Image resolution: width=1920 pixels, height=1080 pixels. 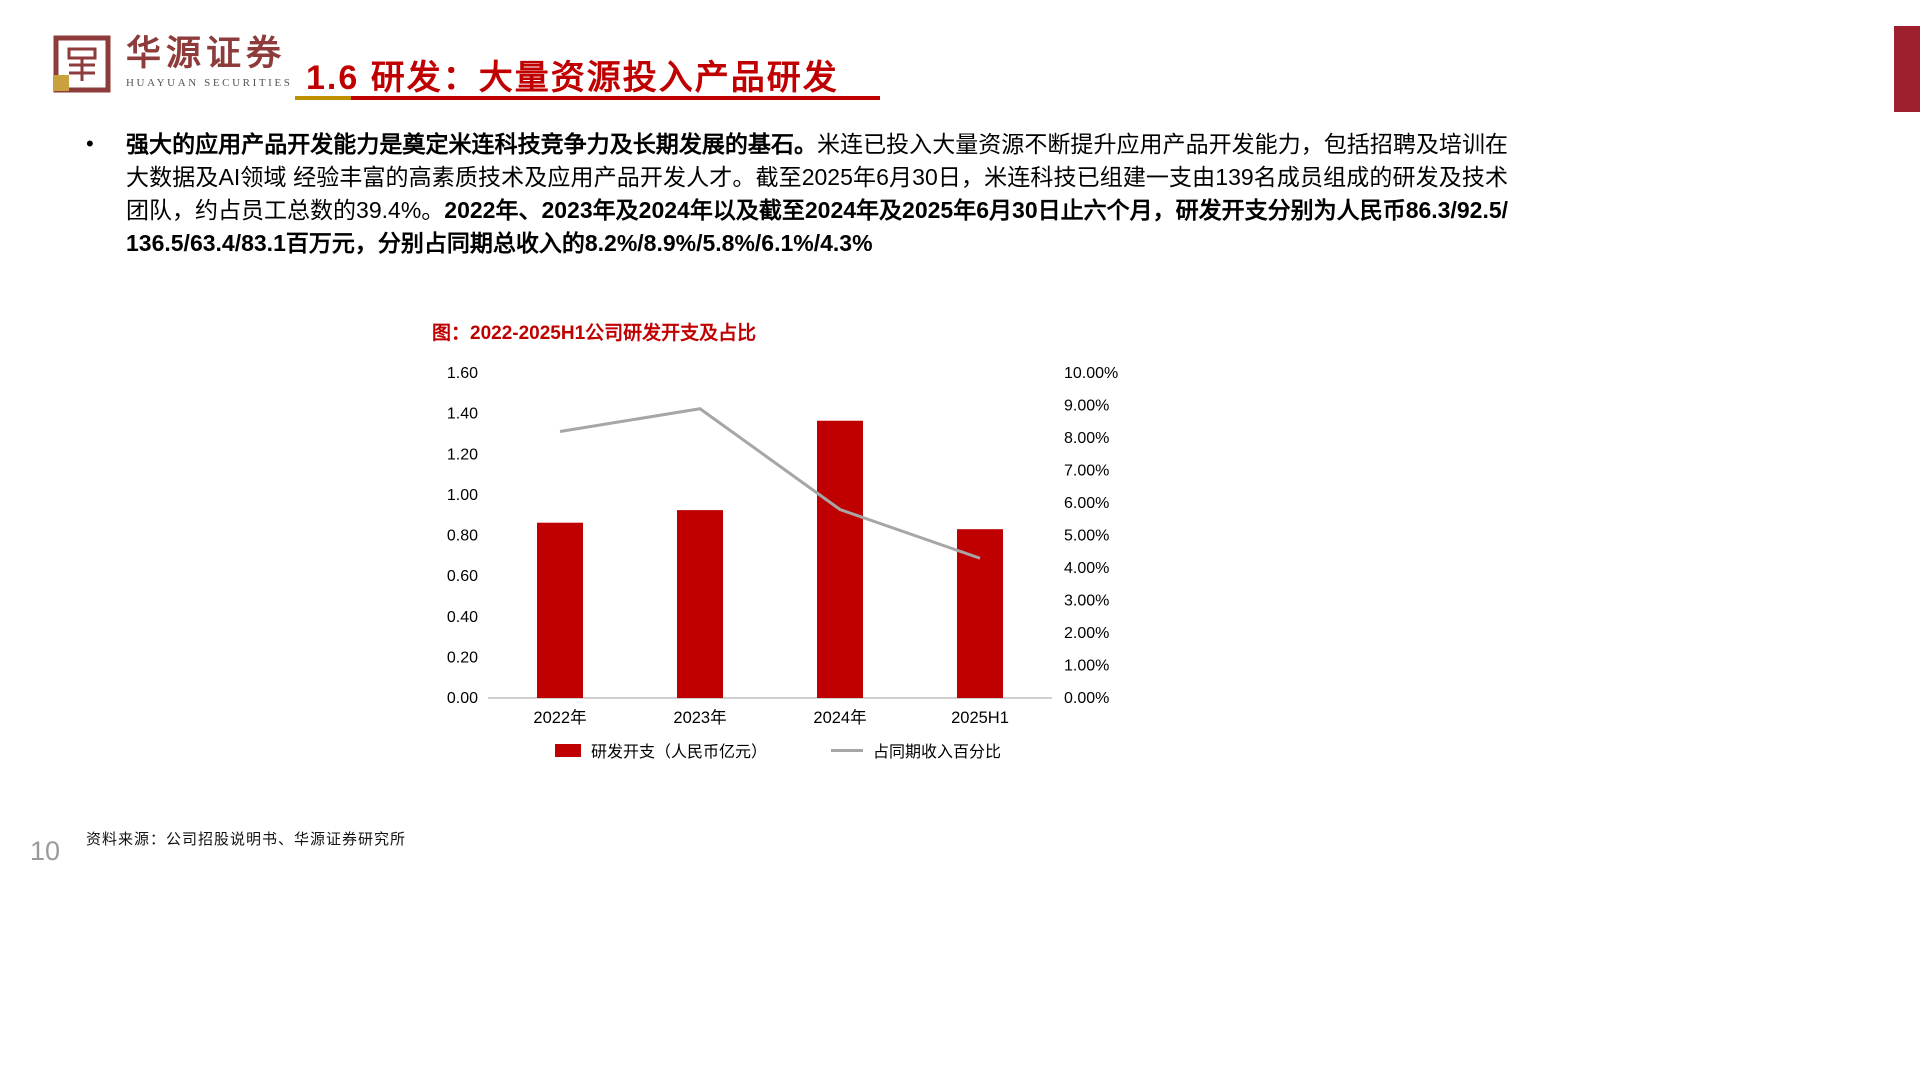 I want to click on left-axis-tick: 1.40, so click(x=462, y=414).